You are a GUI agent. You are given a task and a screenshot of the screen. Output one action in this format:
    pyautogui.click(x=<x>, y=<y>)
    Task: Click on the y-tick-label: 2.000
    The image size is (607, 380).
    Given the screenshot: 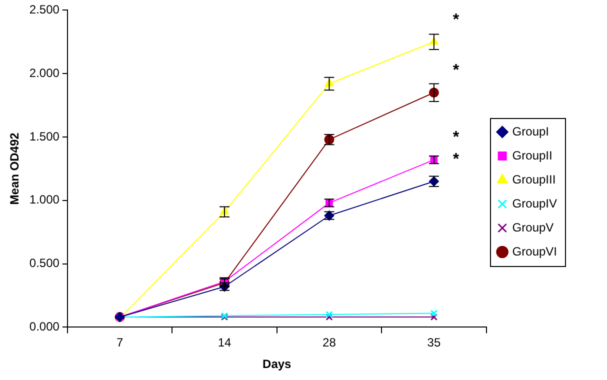 What is the action you would take?
    pyautogui.click(x=44, y=73)
    